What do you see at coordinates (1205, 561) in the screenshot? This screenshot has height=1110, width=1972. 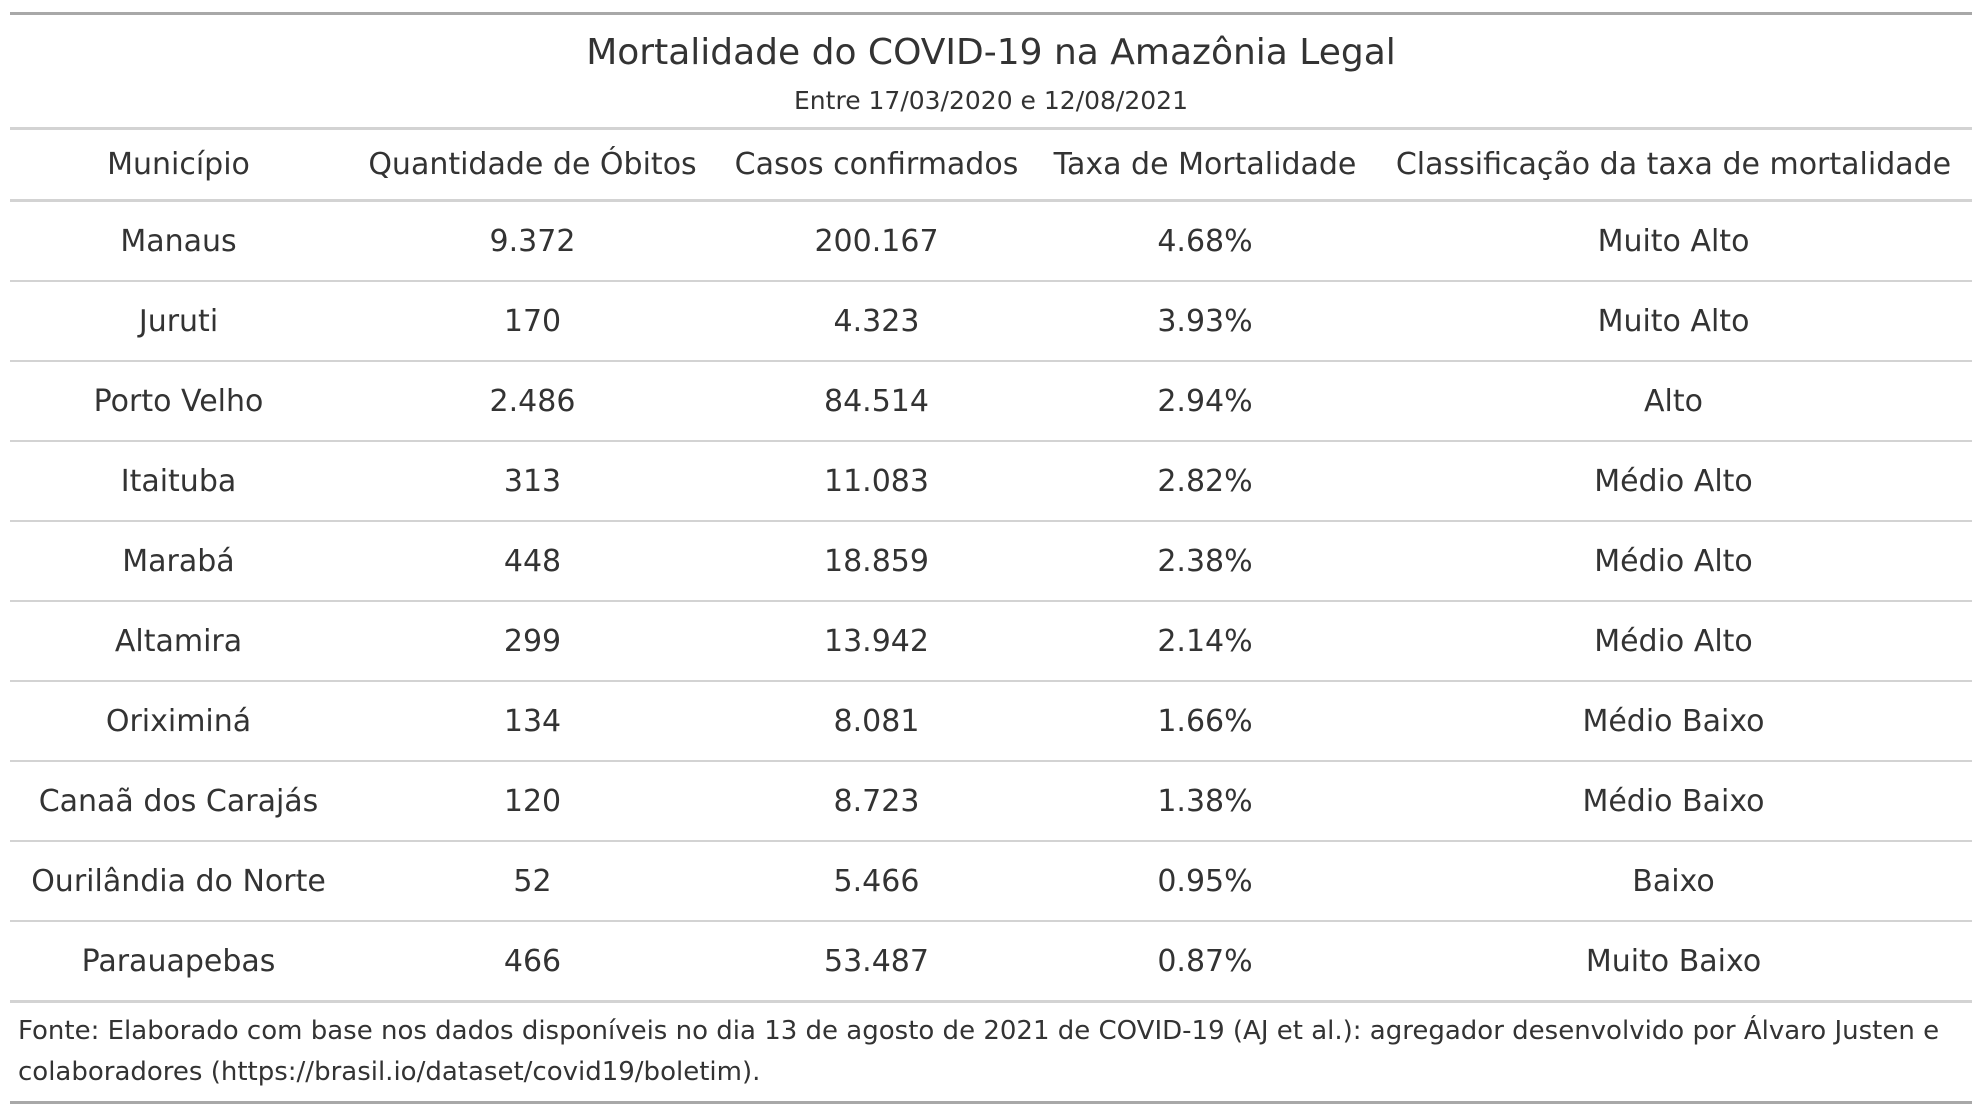 I see `cell-taxa: 2.38%` at bounding box center [1205, 561].